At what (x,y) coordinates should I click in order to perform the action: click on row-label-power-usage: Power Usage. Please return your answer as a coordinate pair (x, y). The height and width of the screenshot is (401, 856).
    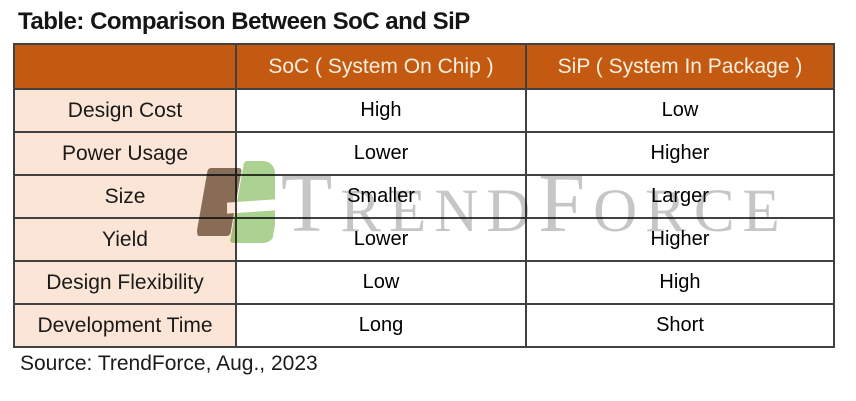
    Looking at the image, I should click on (125, 153).